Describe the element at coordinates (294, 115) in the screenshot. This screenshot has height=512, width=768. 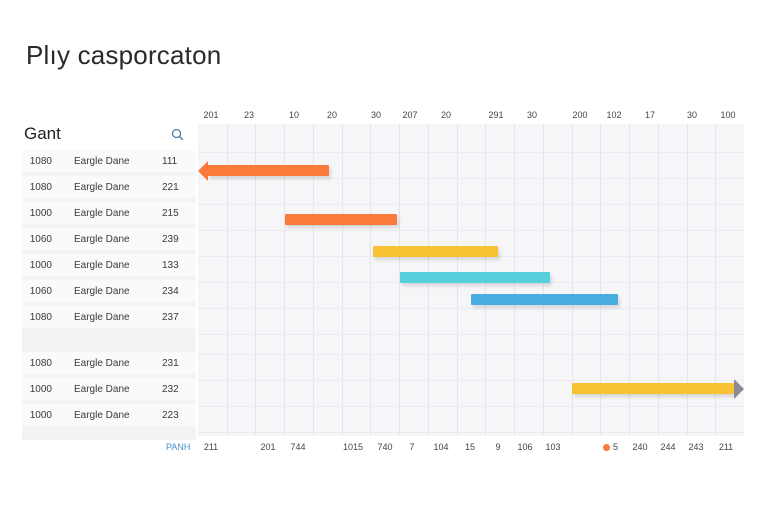
I see `timeline-top-tick: 10` at that location.